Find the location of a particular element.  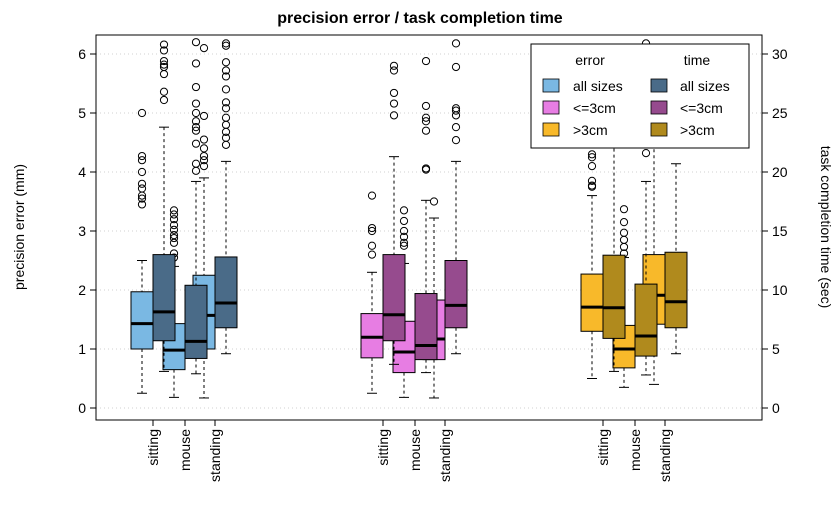

legend-swatch-error-large is located at coordinates (551, 129).